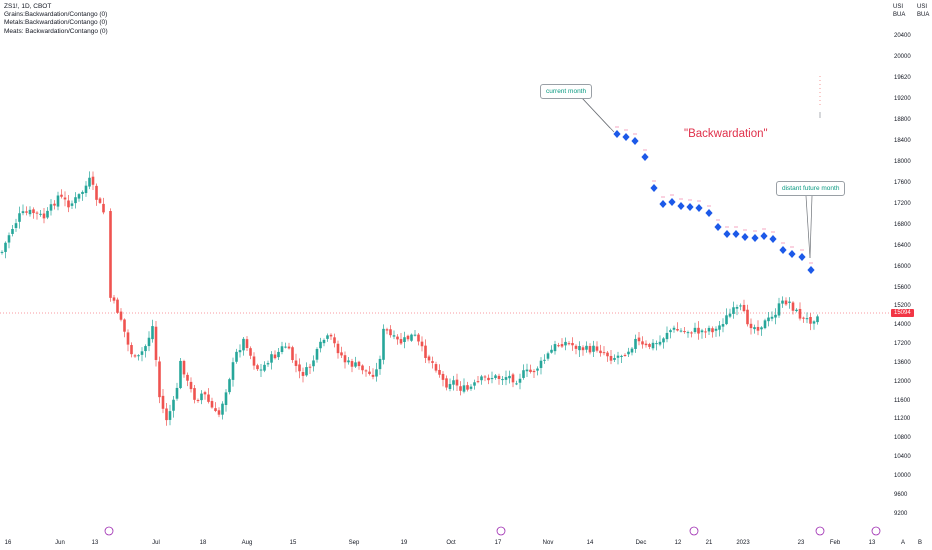  I want to click on current-month-label: current month, so click(566, 91).